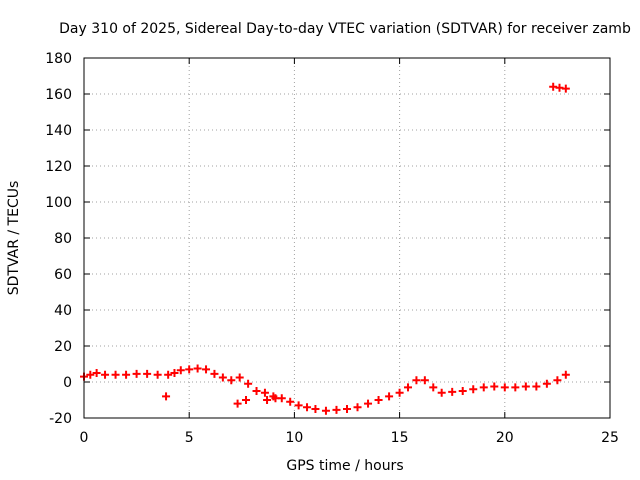 Image resolution: width=640 pixels, height=480 pixels. What do you see at coordinates (610, 438) in the screenshot?
I see `x-tick-label: 25` at bounding box center [610, 438].